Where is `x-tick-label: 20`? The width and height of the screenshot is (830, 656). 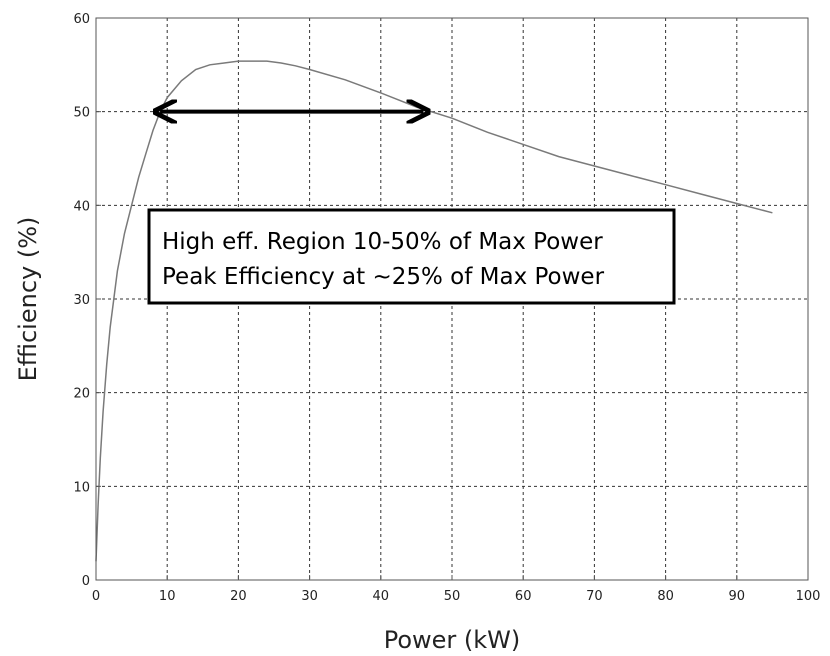
x-tick-label: 20 is located at coordinates (238, 596).